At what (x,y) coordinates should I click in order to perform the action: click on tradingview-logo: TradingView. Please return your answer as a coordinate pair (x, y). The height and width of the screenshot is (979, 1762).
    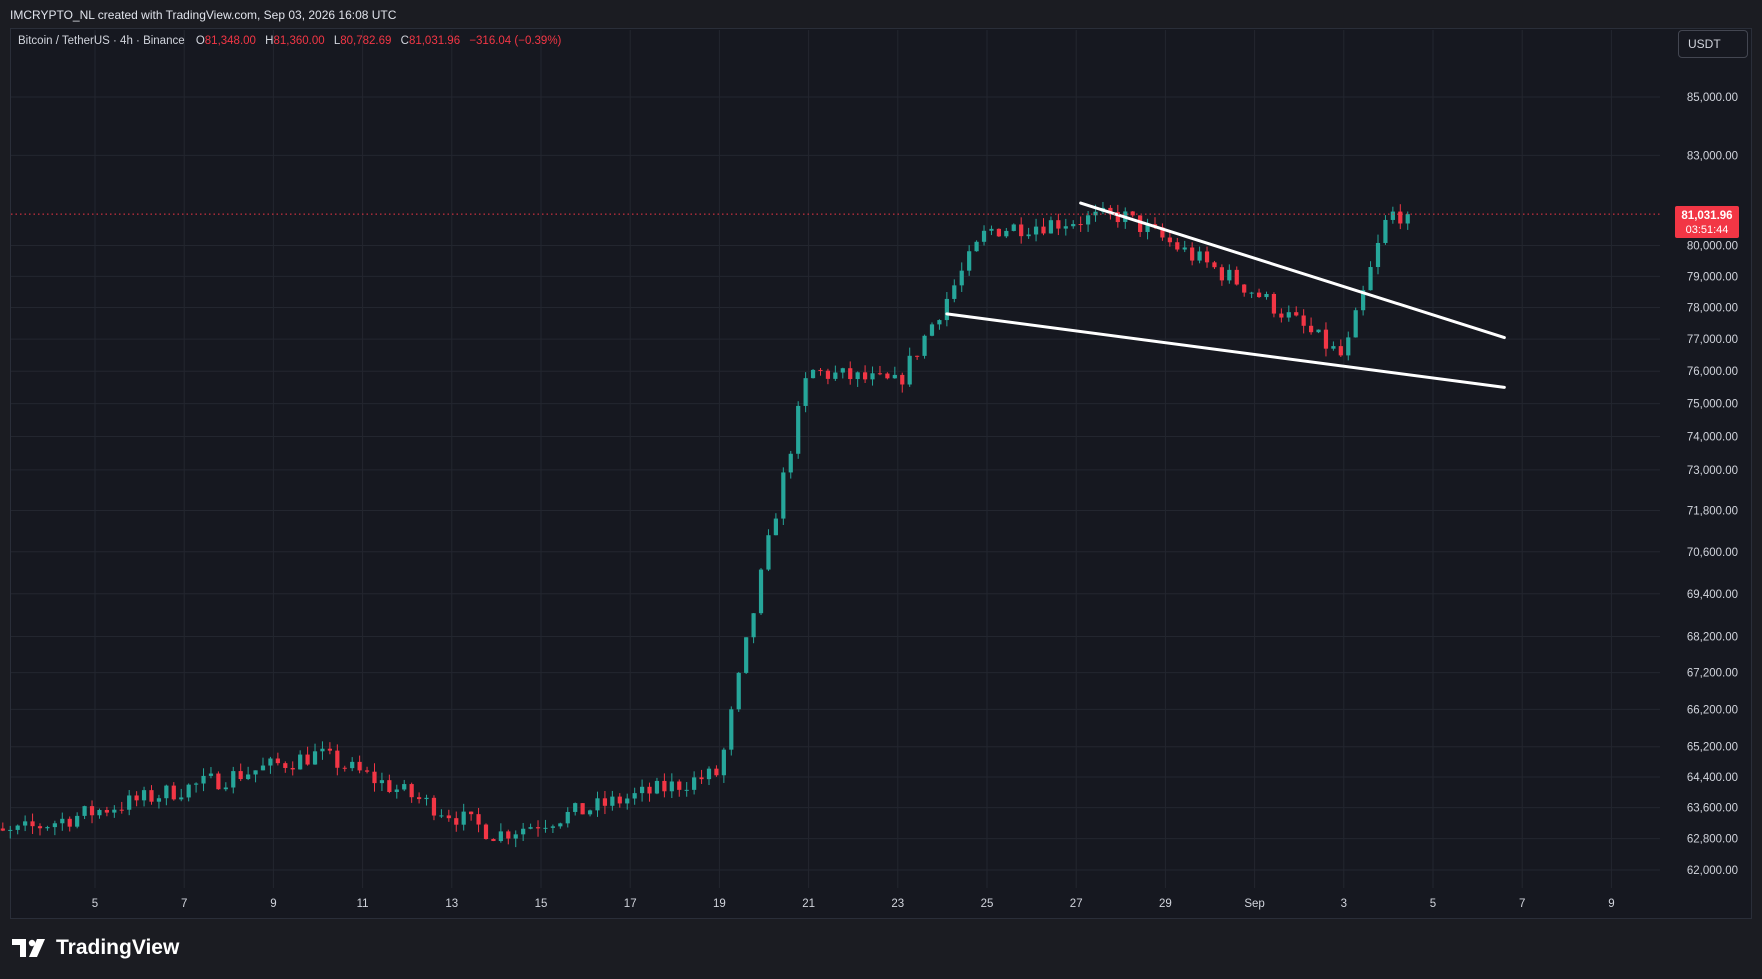
    Looking at the image, I should click on (95, 948).